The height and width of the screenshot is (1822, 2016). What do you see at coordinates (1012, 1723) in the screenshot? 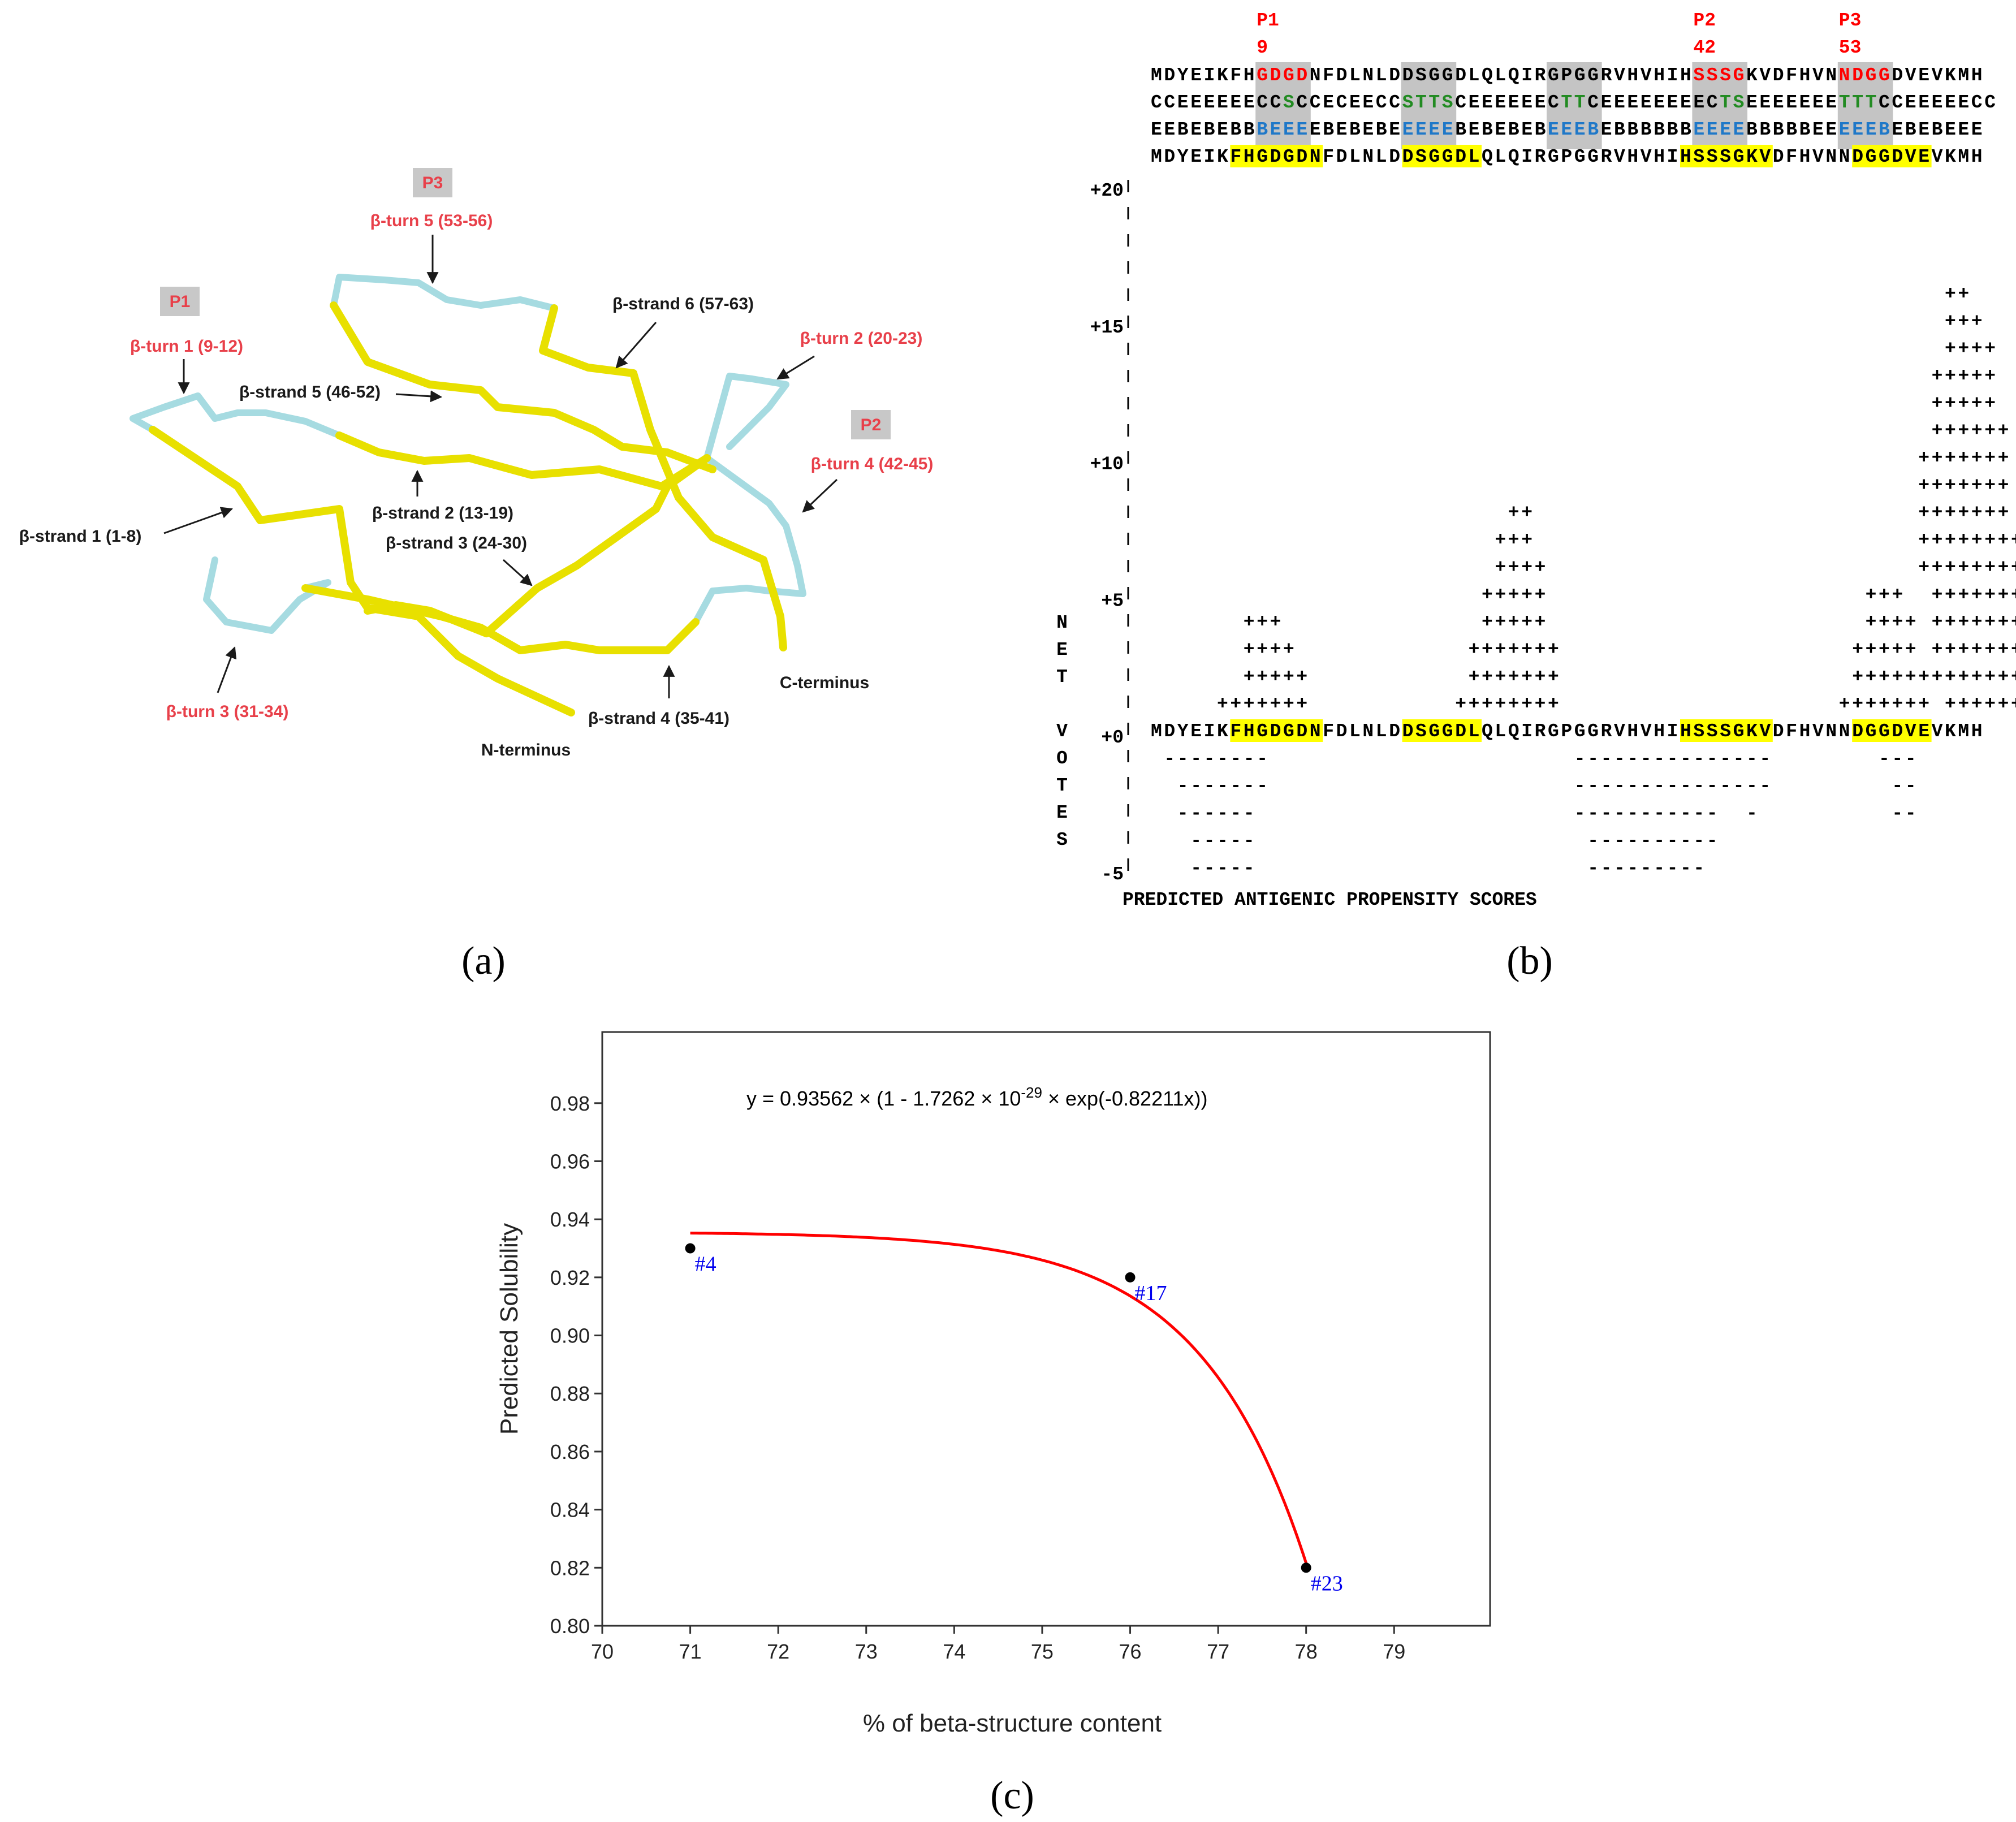
I see `x-axis-label: % of beta-structure content` at bounding box center [1012, 1723].